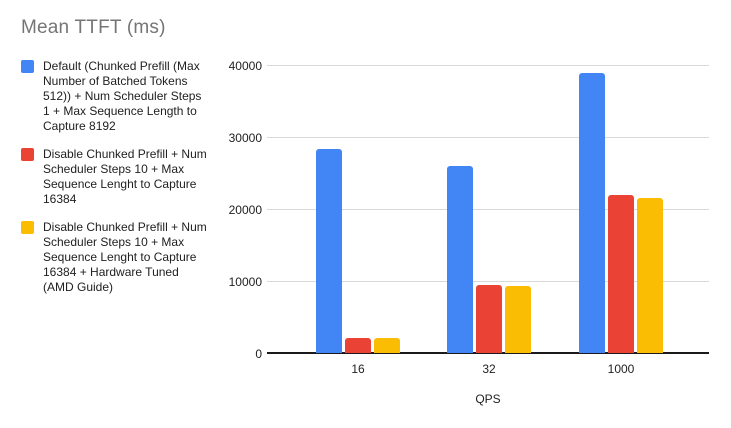 The image size is (731, 428). Describe the element at coordinates (245, 210) in the screenshot. I see `y-tick-label-20000: 20000` at that location.